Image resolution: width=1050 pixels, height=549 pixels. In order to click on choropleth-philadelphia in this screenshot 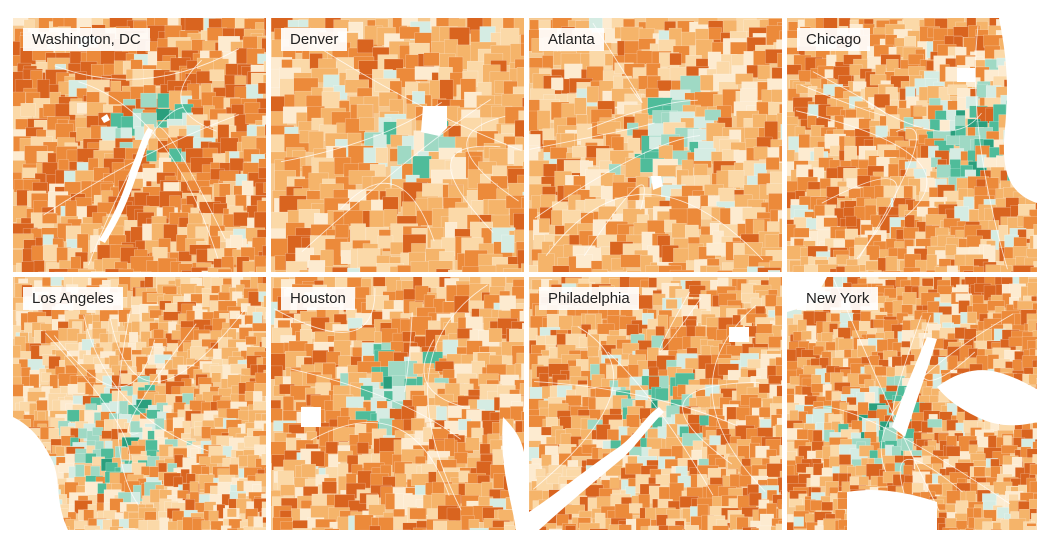, I will do `click(655, 403)`.